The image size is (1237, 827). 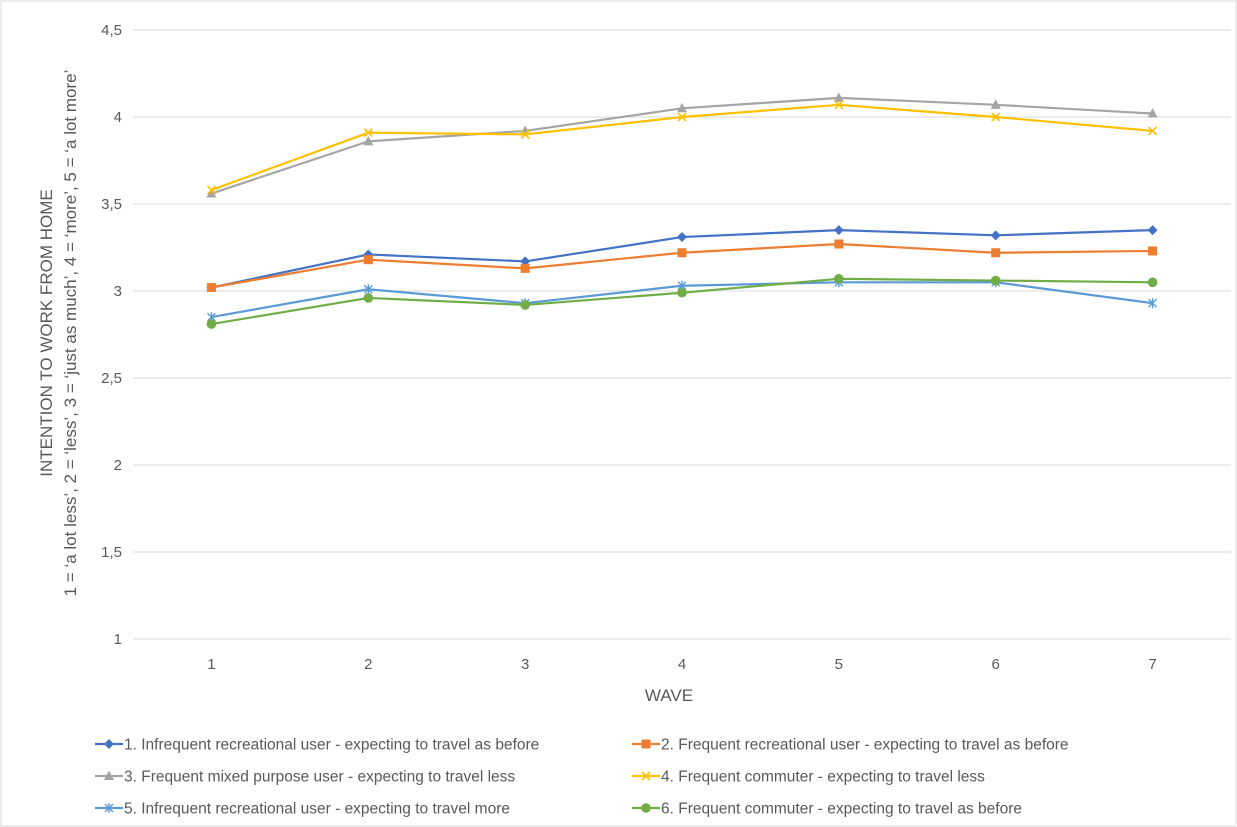 I want to click on y-axis-ticks: 1 1,5 2 2,5 3 3,5 4 4,5, so click(x=111, y=335).